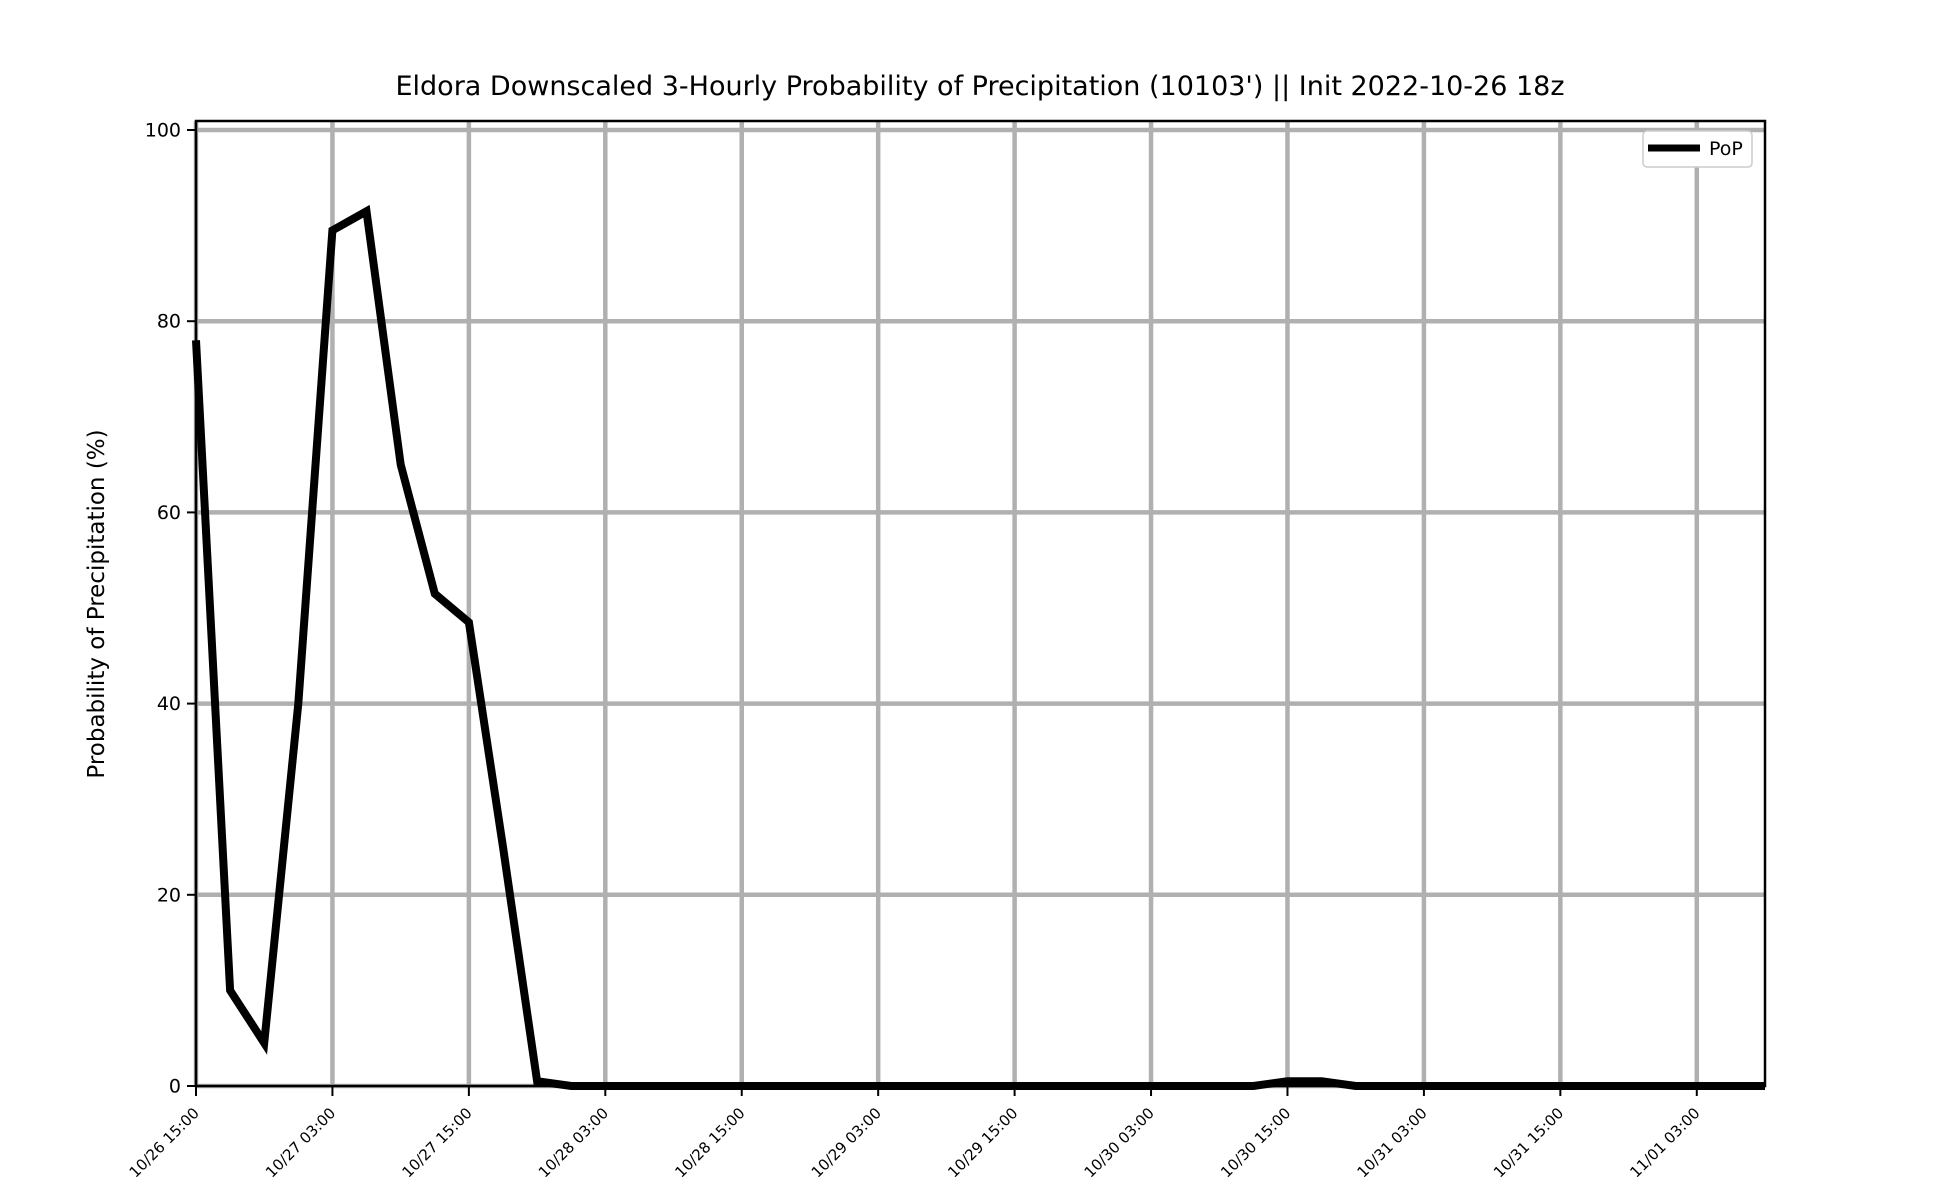 This screenshot has height=1200, width=1950. Describe the element at coordinates (846, 1142) in the screenshot. I see `x-tick-label: 10/29 03:00` at that location.